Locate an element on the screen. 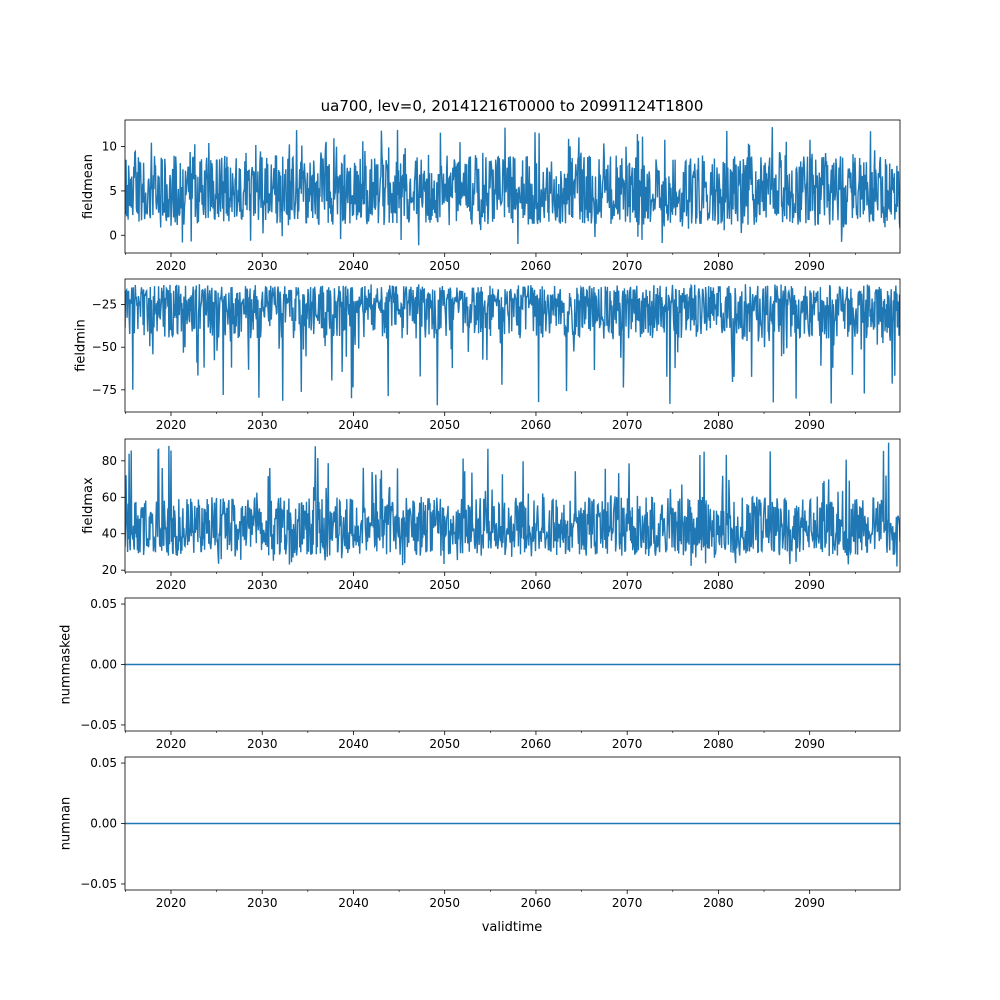  y-tick-label: −25 is located at coordinates (104, 305).